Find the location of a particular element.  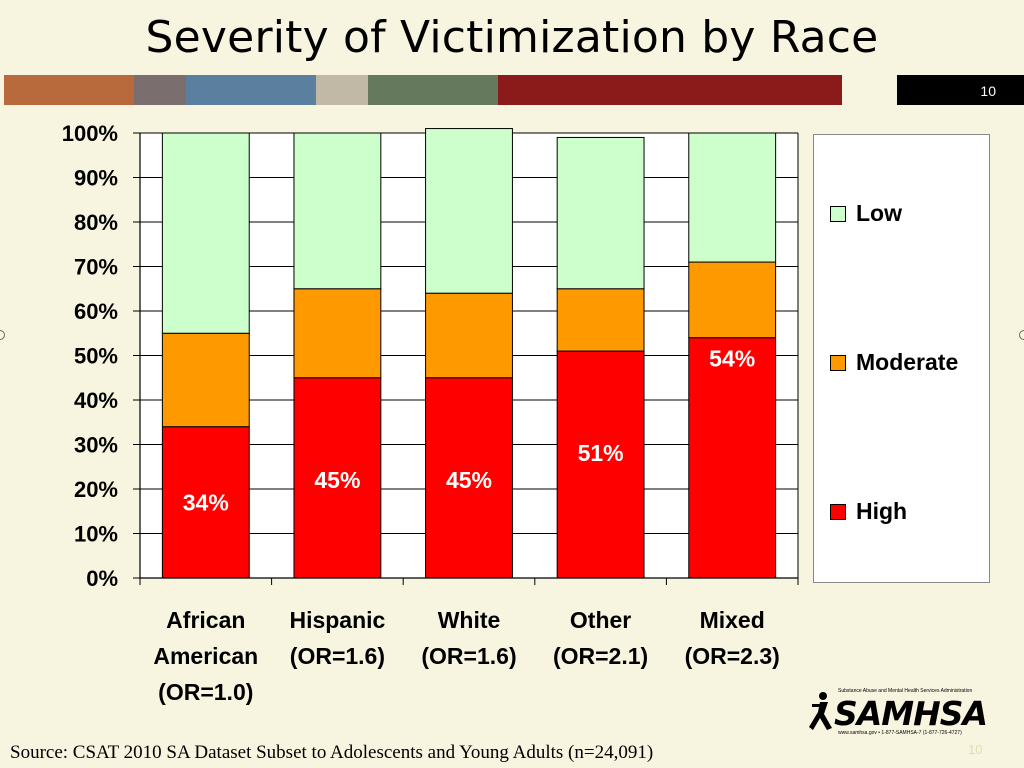

data-label-high: 34% is located at coordinates (206, 503).